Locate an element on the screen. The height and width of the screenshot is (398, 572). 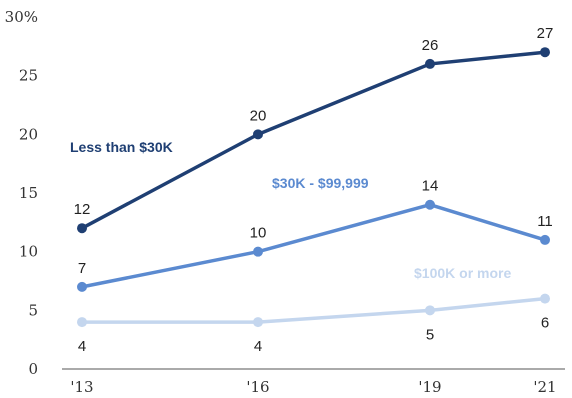
data-label: 5 is located at coordinates (430, 334).